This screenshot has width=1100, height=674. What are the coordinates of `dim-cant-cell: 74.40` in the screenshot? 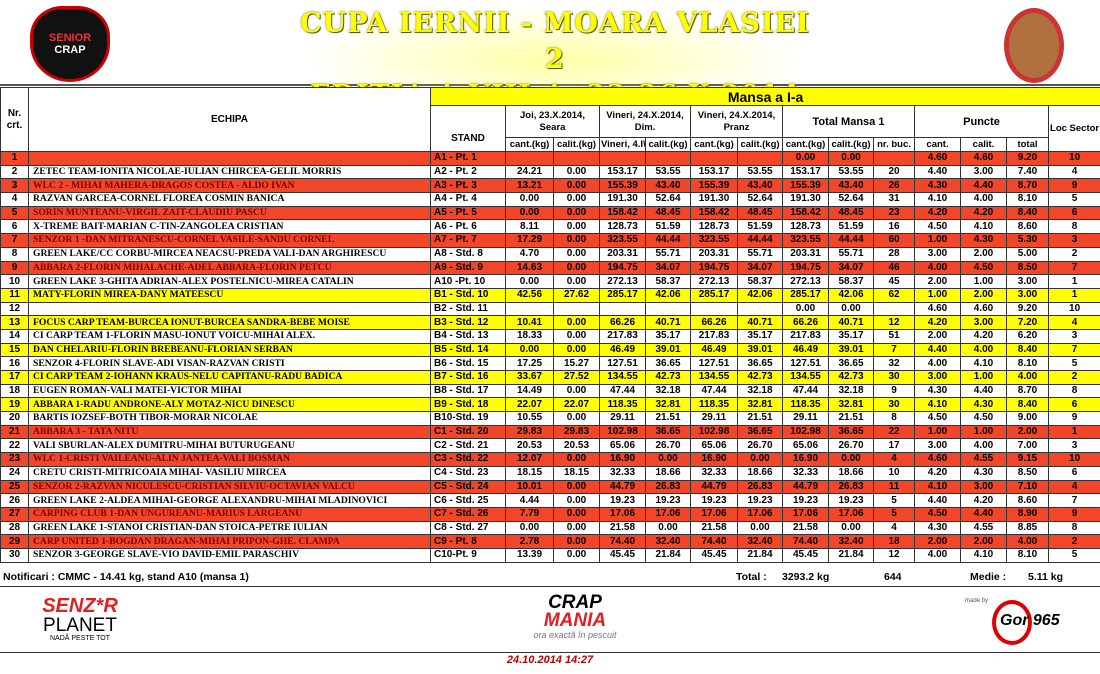 It's located at (622, 541).